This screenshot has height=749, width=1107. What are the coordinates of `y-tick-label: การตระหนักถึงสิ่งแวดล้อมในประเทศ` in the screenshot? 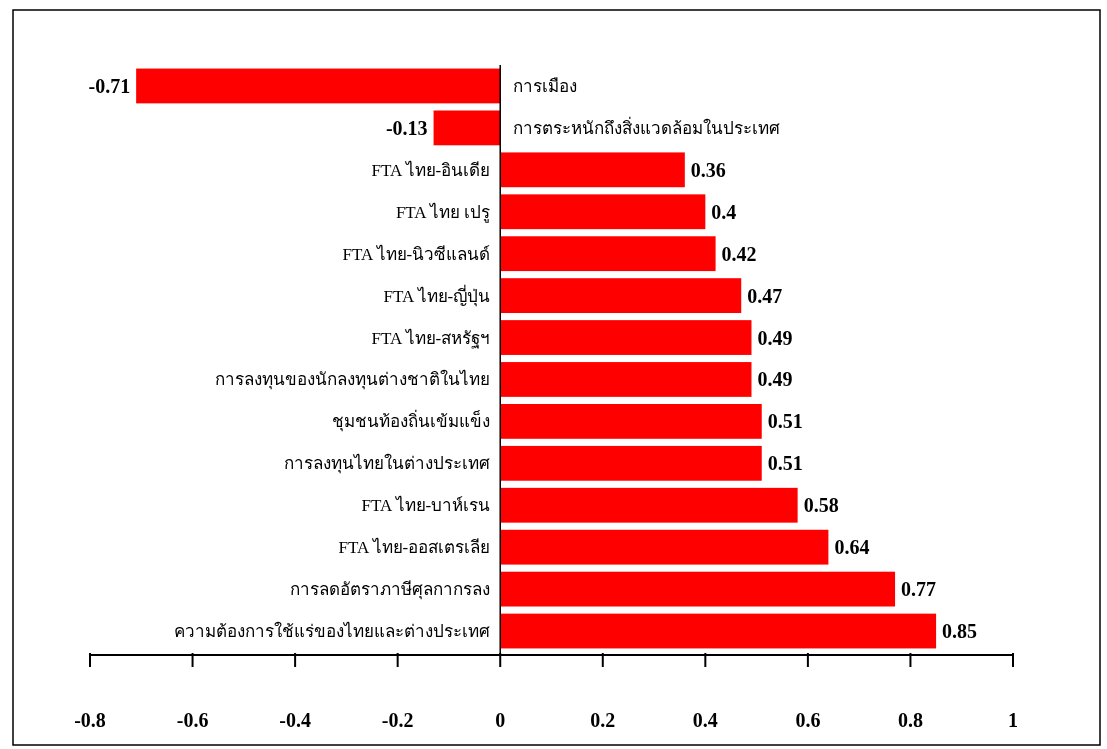 It's located at (647, 126).